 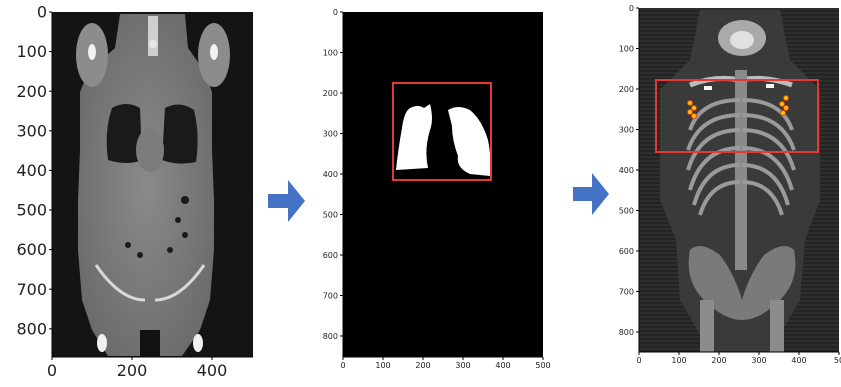 What do you see at coordinates (742, 40) in the screenshot?
I see `mip-jaw-inner` at bounding box center [742, 40].